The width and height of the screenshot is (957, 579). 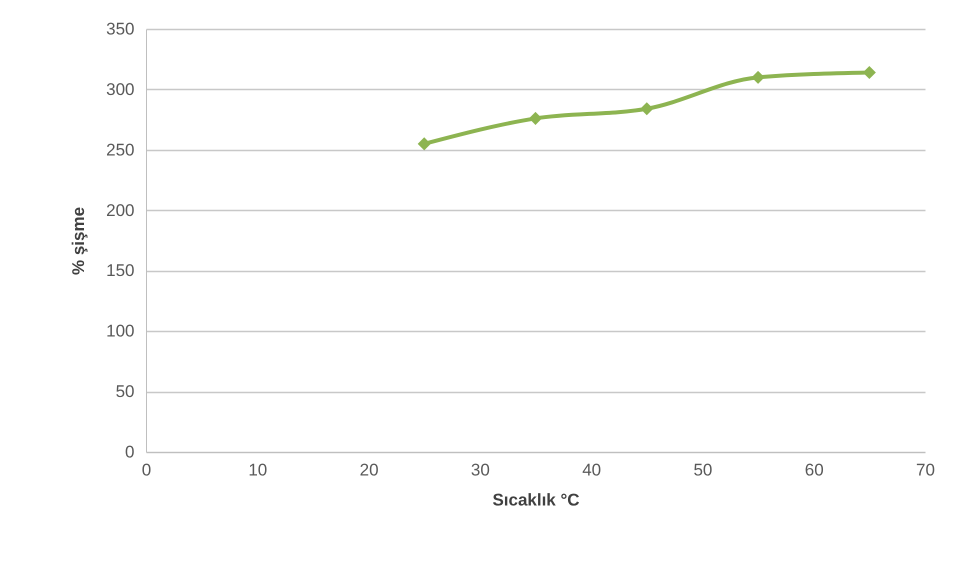 I want to click on x-tick-label: 10, so click(x=258, y=470).